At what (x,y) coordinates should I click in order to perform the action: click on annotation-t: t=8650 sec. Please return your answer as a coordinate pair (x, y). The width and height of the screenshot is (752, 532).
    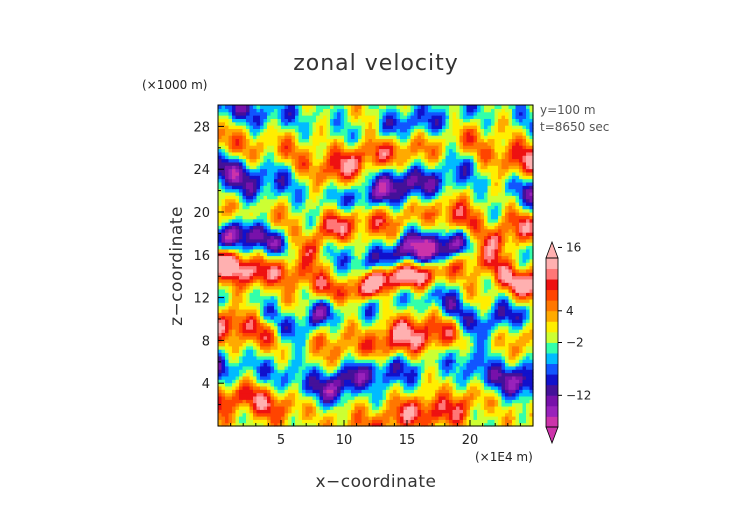
    Looking at the image, I should click on (574, 127).